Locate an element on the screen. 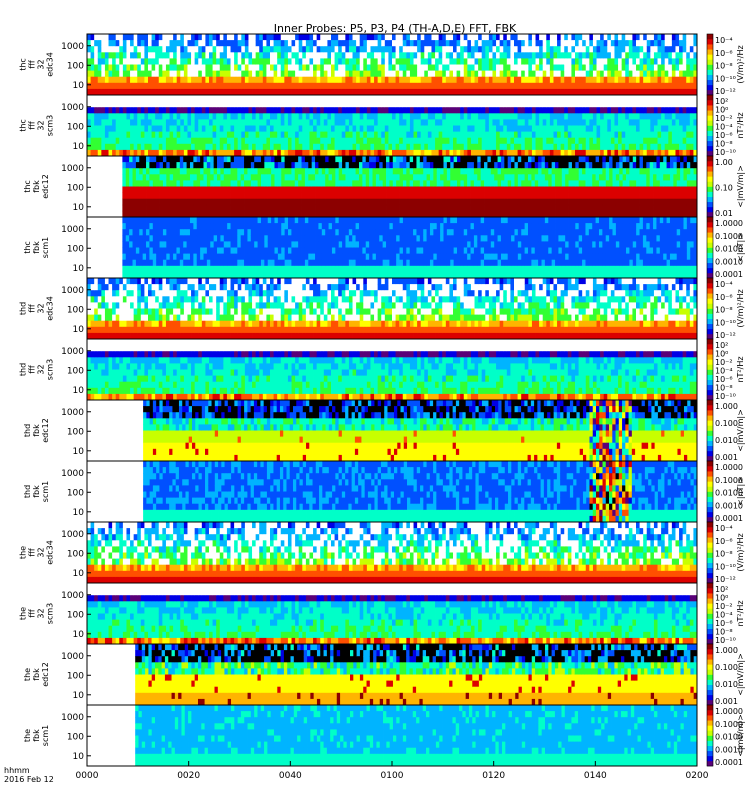  x-tick-label: 0100 is located at coordinates (392, 776).